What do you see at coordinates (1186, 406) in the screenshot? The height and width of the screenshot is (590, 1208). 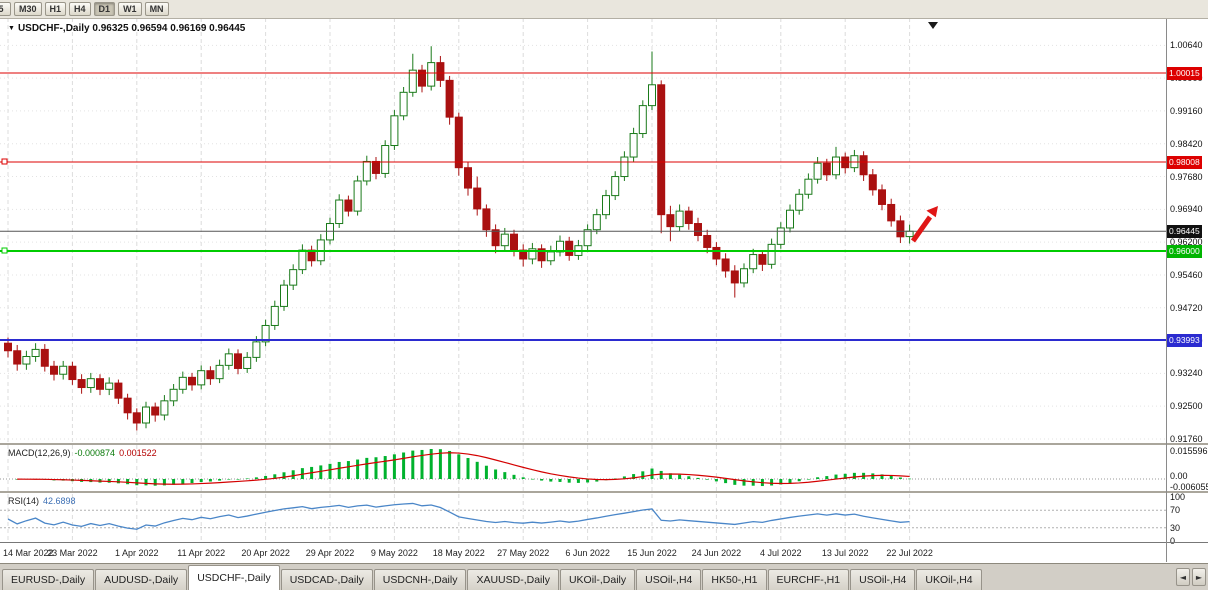 I see `price-axis-label: 0.92500` at bounding box center [1186, 406].